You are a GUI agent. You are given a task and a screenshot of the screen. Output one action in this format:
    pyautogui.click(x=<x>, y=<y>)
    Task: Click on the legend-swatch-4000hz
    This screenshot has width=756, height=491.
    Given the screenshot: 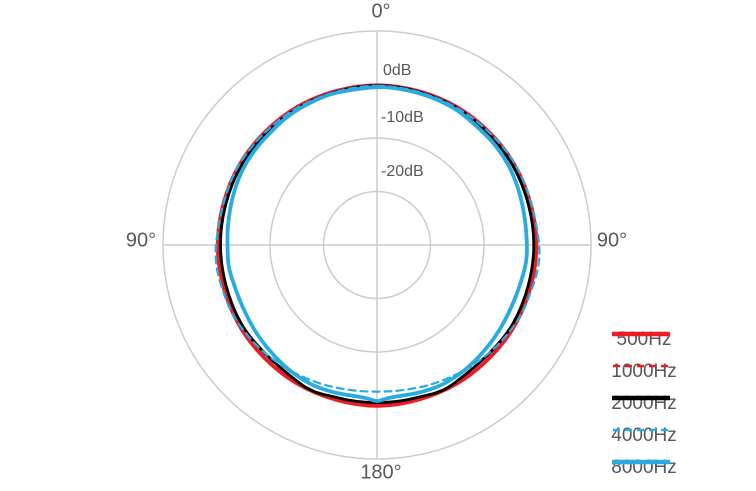 What is the action you would take?
    pyautogui.click(x=641, y=430)
    